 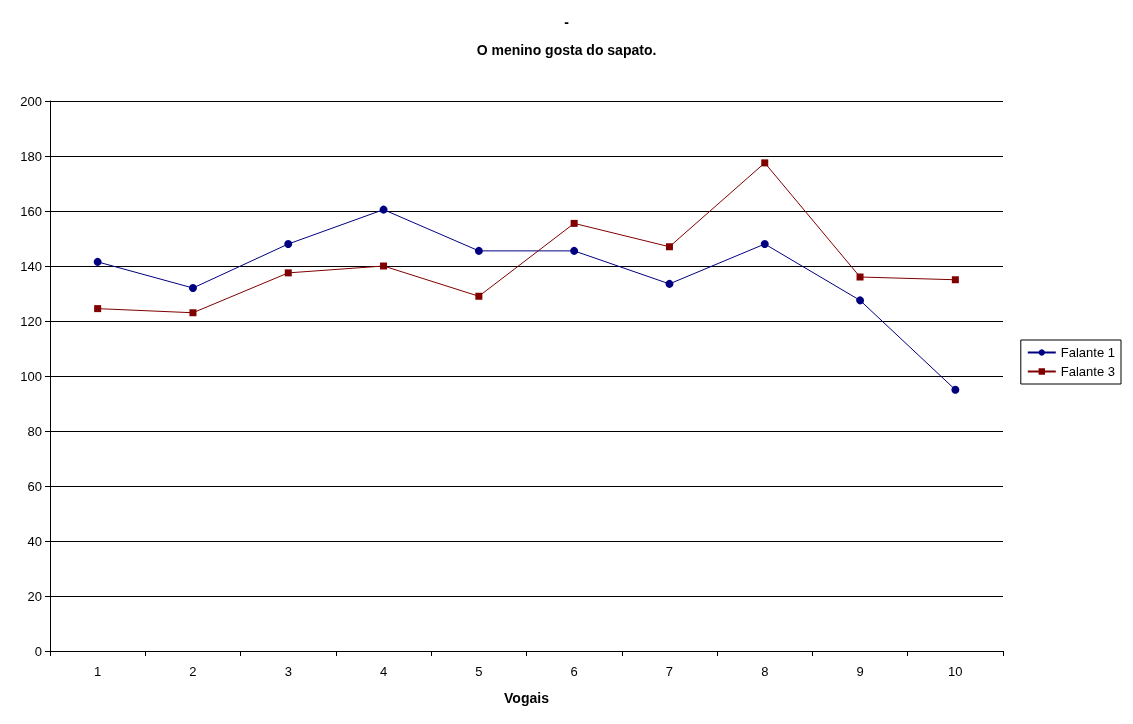 I want to click on chart-subtitle: O menino gosta do sapato., so click(x=566, y=50).